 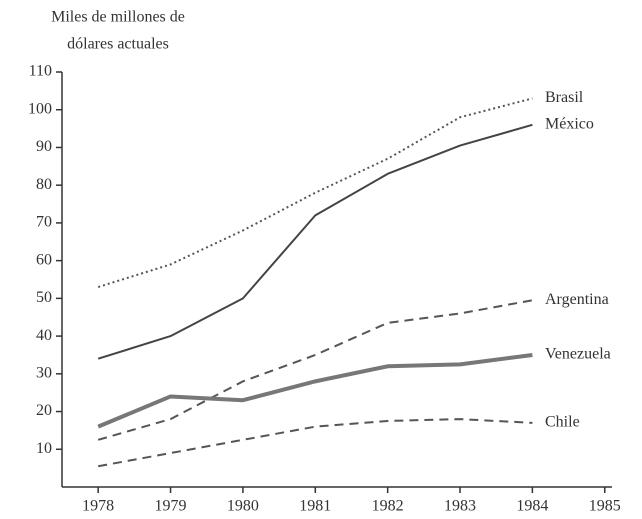 I want to click on y-tick-label: 20, so click(x=44, y=410).